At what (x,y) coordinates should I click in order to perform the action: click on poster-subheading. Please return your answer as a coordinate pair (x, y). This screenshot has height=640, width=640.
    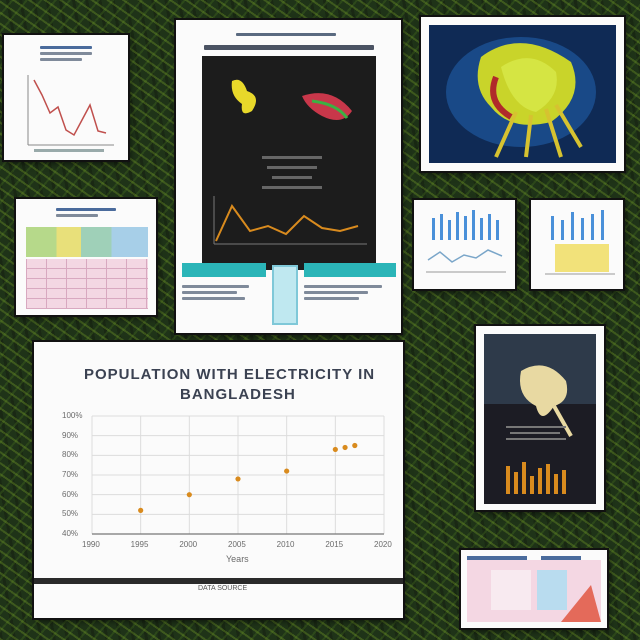
    Looking at the image, I should click on (289, 47).